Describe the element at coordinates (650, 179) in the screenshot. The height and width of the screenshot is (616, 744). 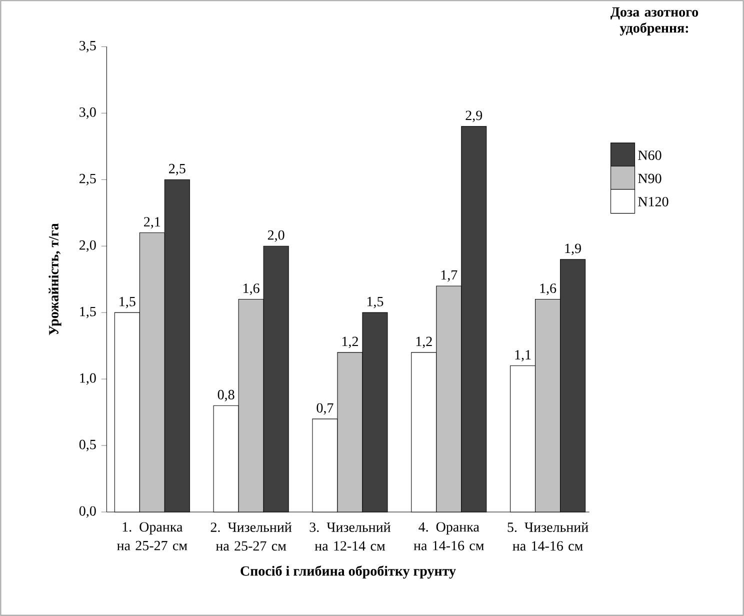
I see `legend-label: N90` at that location.